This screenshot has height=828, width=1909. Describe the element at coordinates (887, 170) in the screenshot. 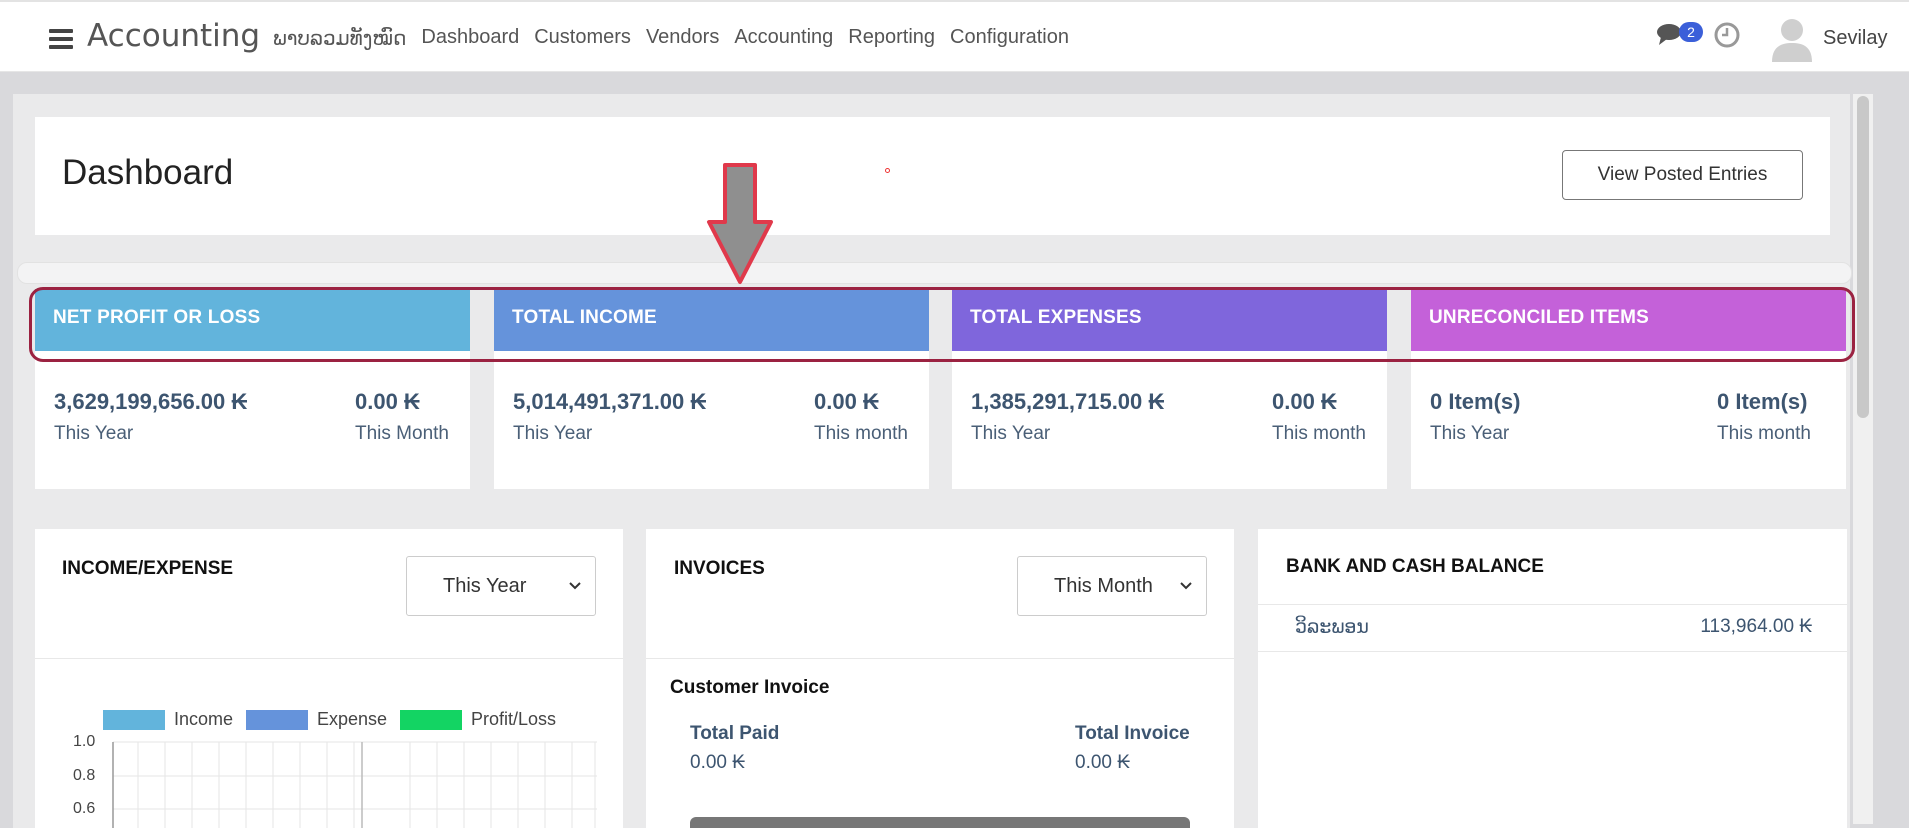

I see `red-dot-marker` at that location.